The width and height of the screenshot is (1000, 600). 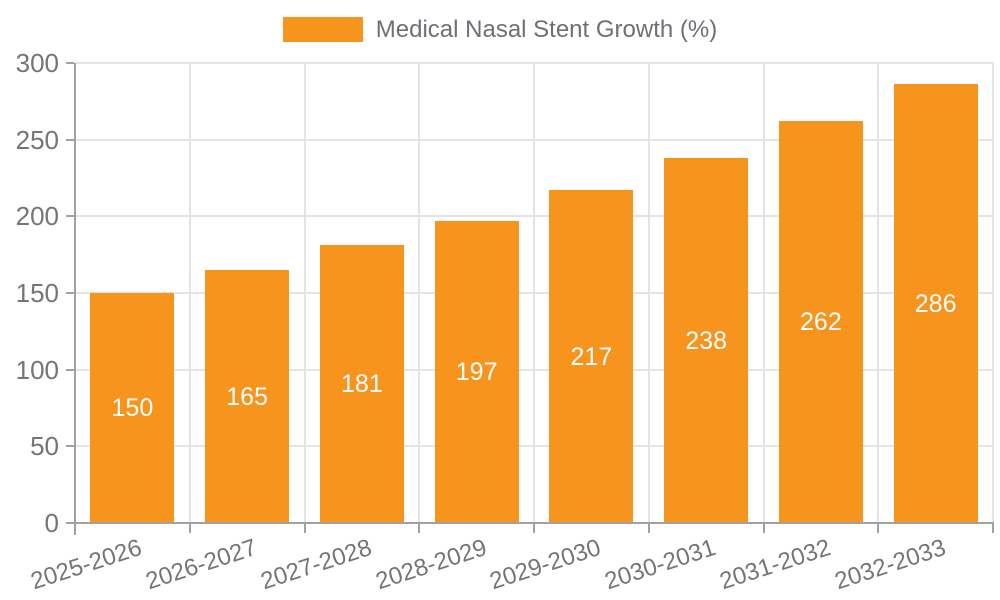 I want to click on x-tick-label: 2031-2032, so click(x=775, y=565).